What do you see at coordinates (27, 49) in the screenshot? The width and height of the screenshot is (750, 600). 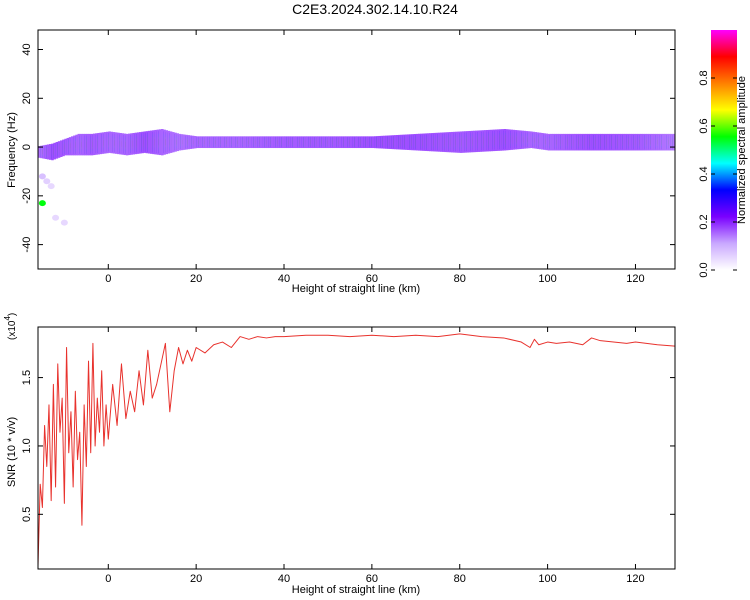 I see `y-tick-label: 40` at bounding box center [27, 49].